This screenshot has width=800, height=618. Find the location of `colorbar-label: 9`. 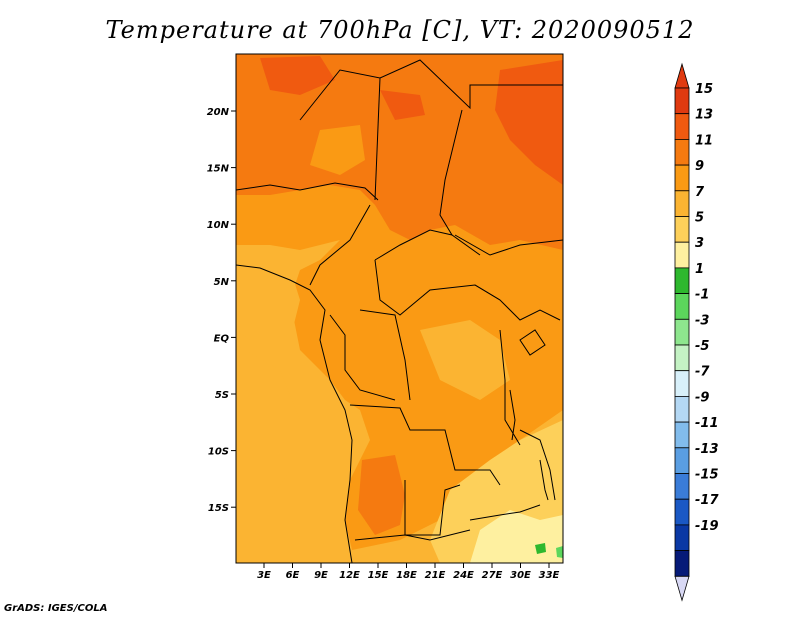

colorbar-label: 9 is located at coordinates (699, 166).